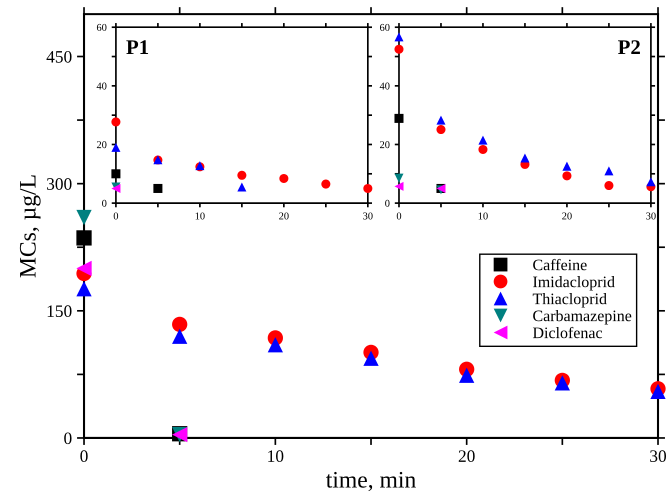 The image size is (670, 504). I want to click on legend-label: Thiacloprid, so click(569, 300).